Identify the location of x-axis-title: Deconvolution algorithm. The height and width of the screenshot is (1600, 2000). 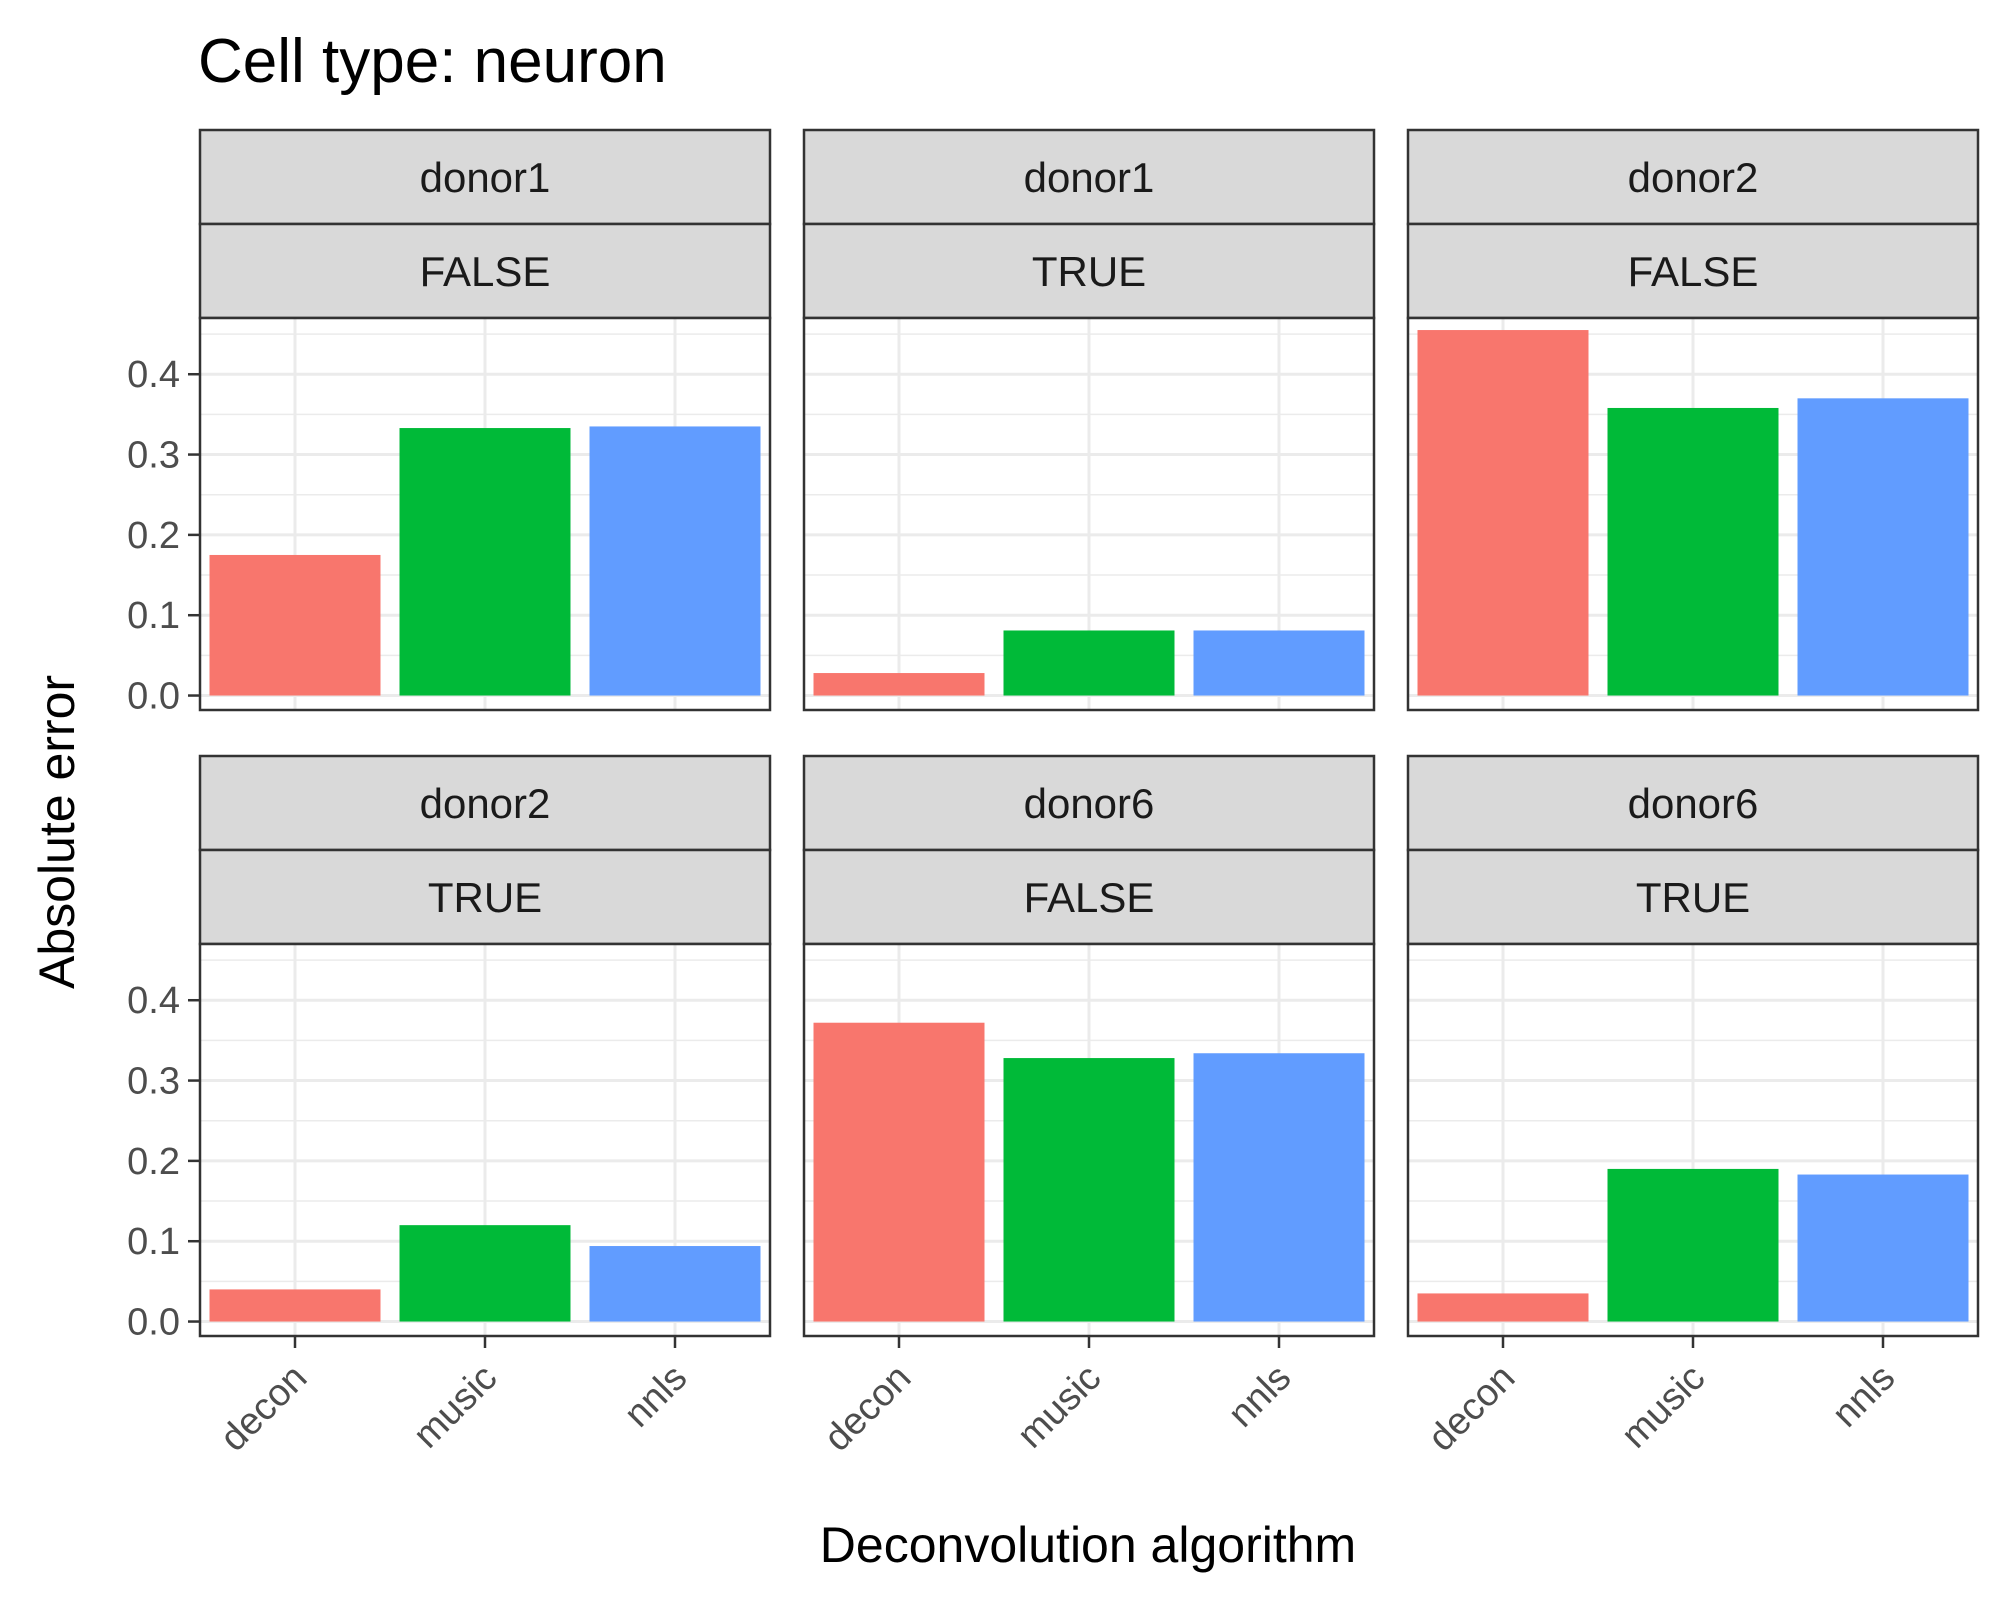
(1088, 1545).